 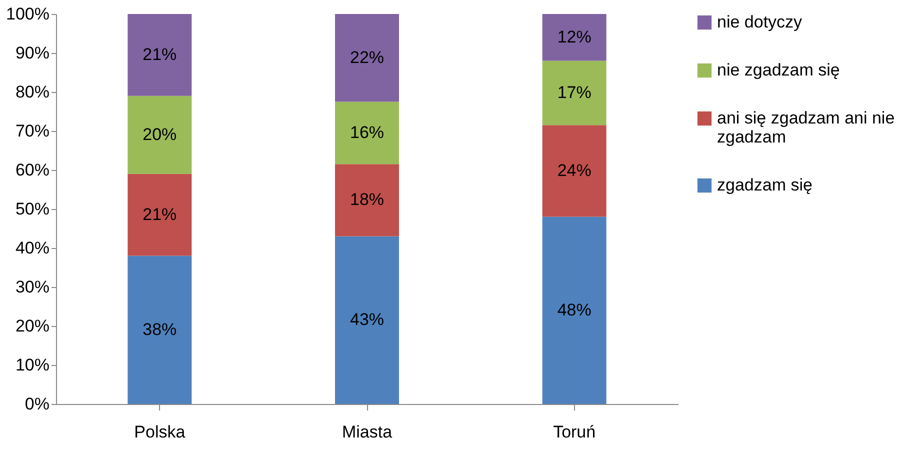 What do you see at coordinates (32, 287) in the screenshot?
I see `y-tick-label: 30%` at bounding box center [32, 287].